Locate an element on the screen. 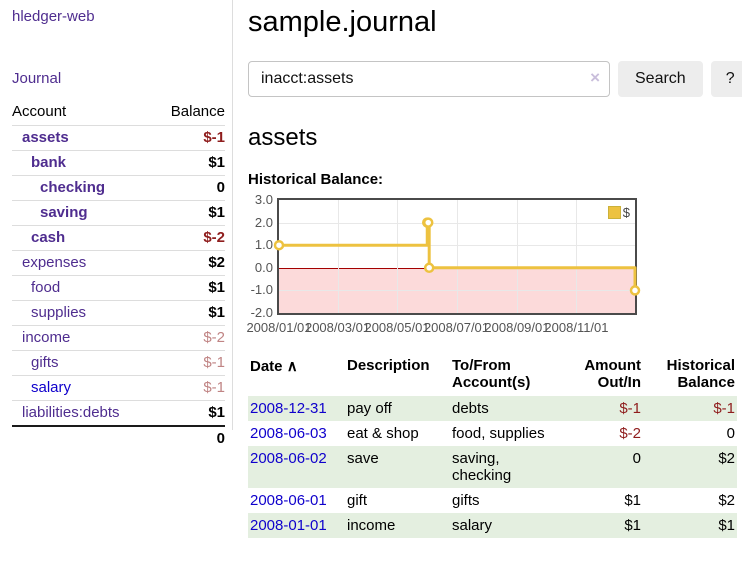 This screenshot has width=742, height=582. account-name-cell: expenses is located at coordinates (83, 263).